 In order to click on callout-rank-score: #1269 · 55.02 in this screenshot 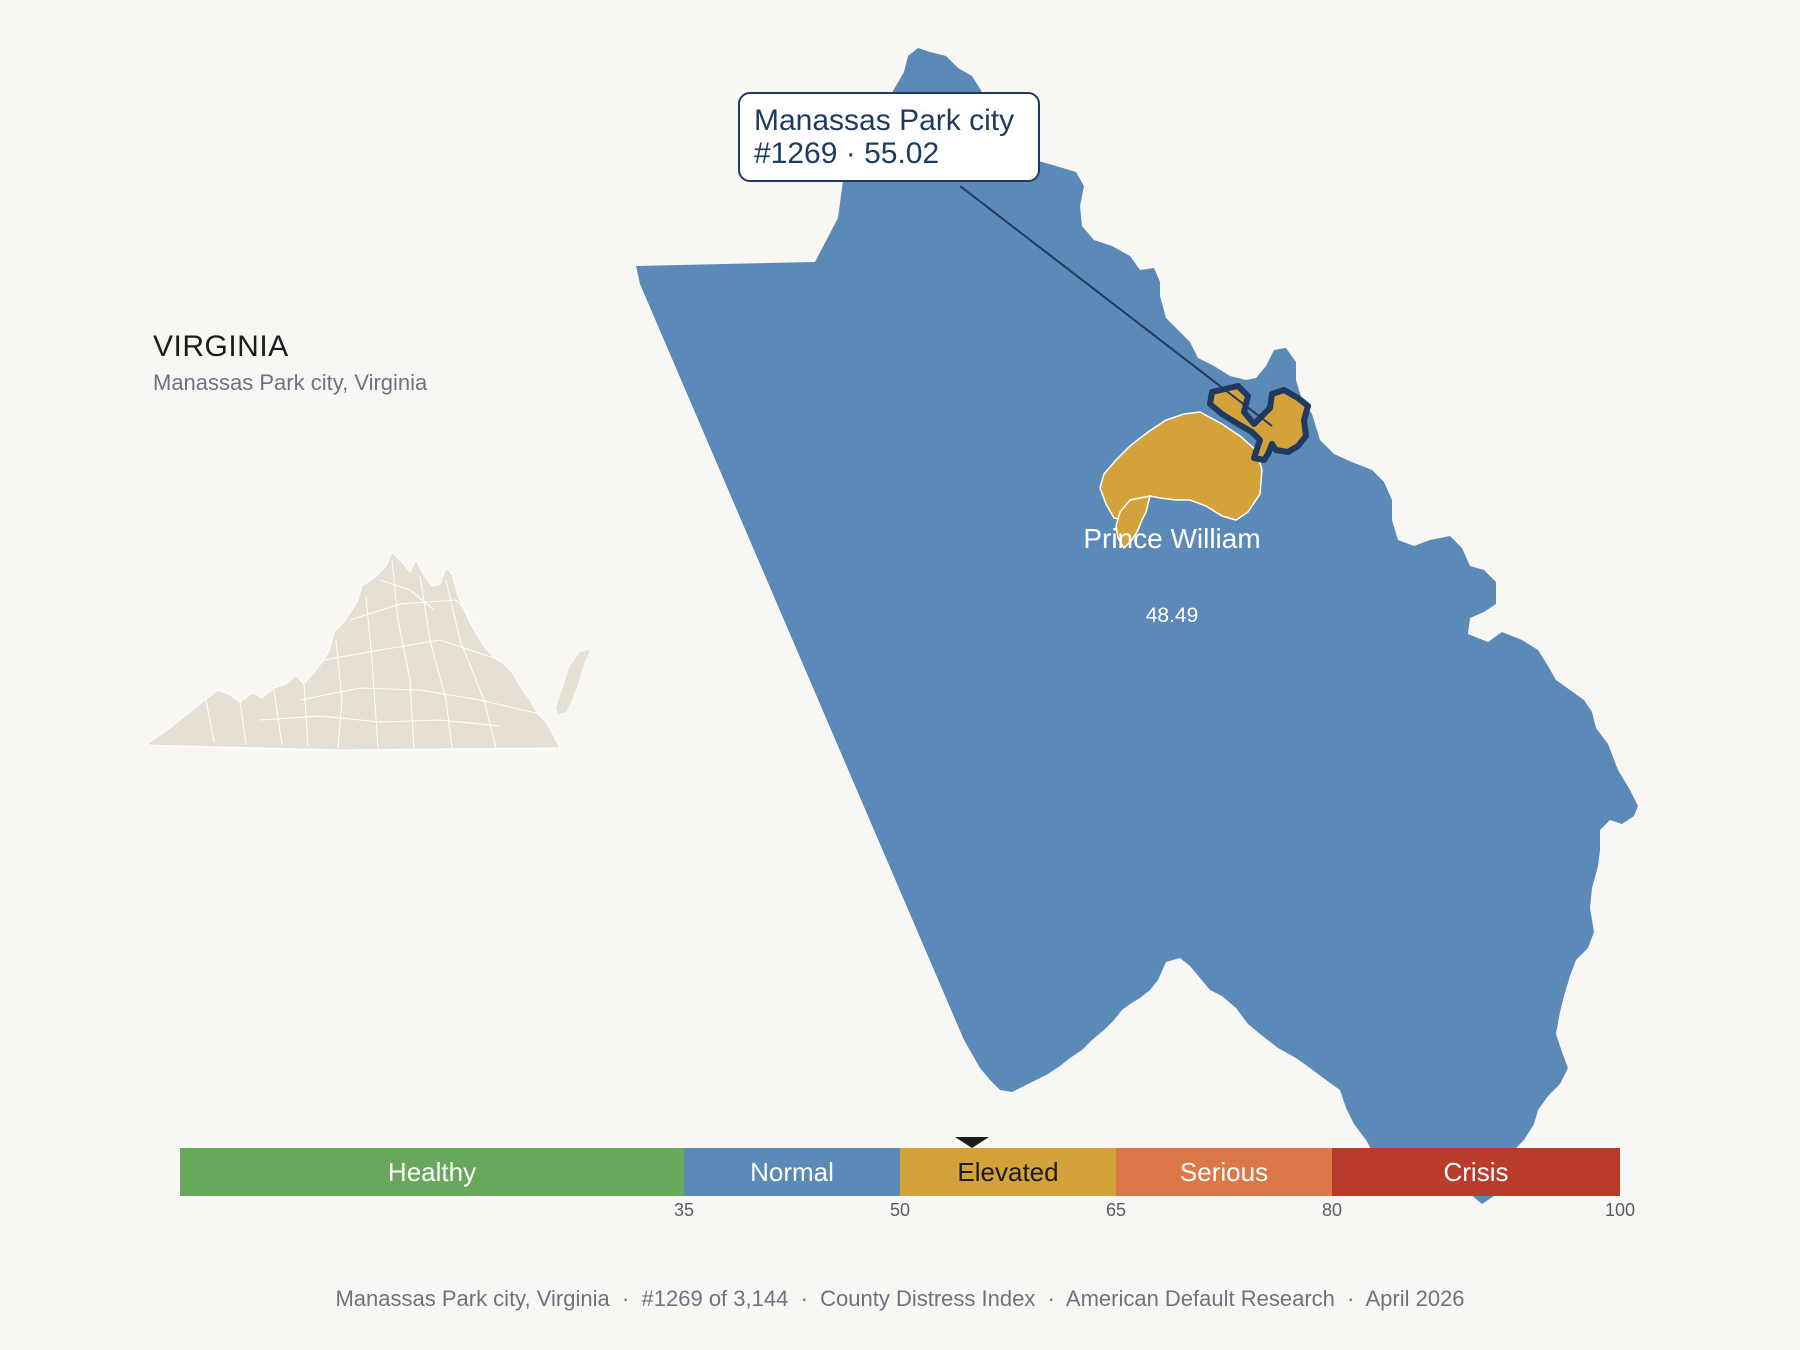, I will do `click(847, 153)`.